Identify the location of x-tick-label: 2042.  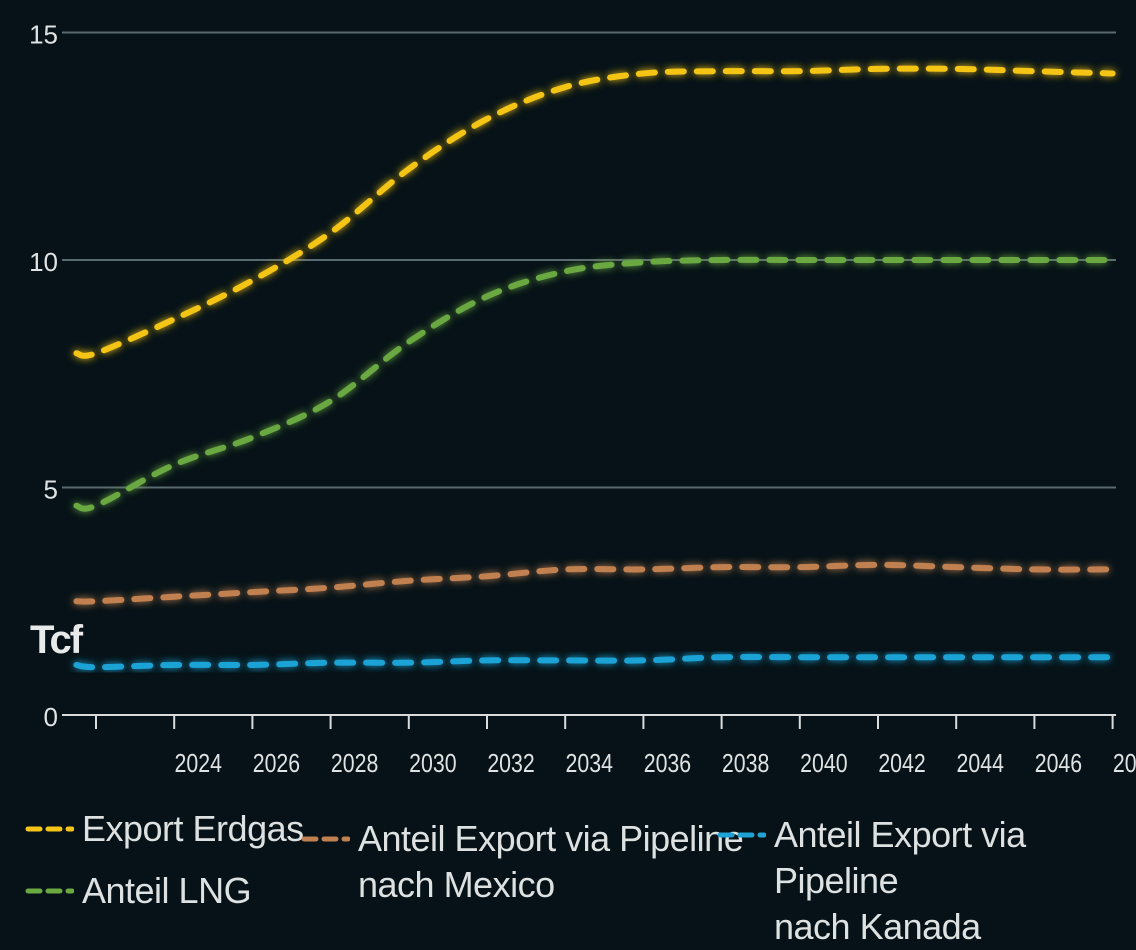
(901, 764).